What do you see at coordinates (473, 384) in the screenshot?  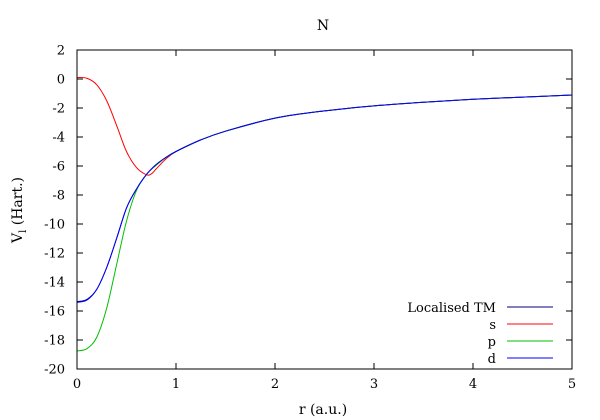 I see `x-tick-label: 4` at bounding box center [473, 384].